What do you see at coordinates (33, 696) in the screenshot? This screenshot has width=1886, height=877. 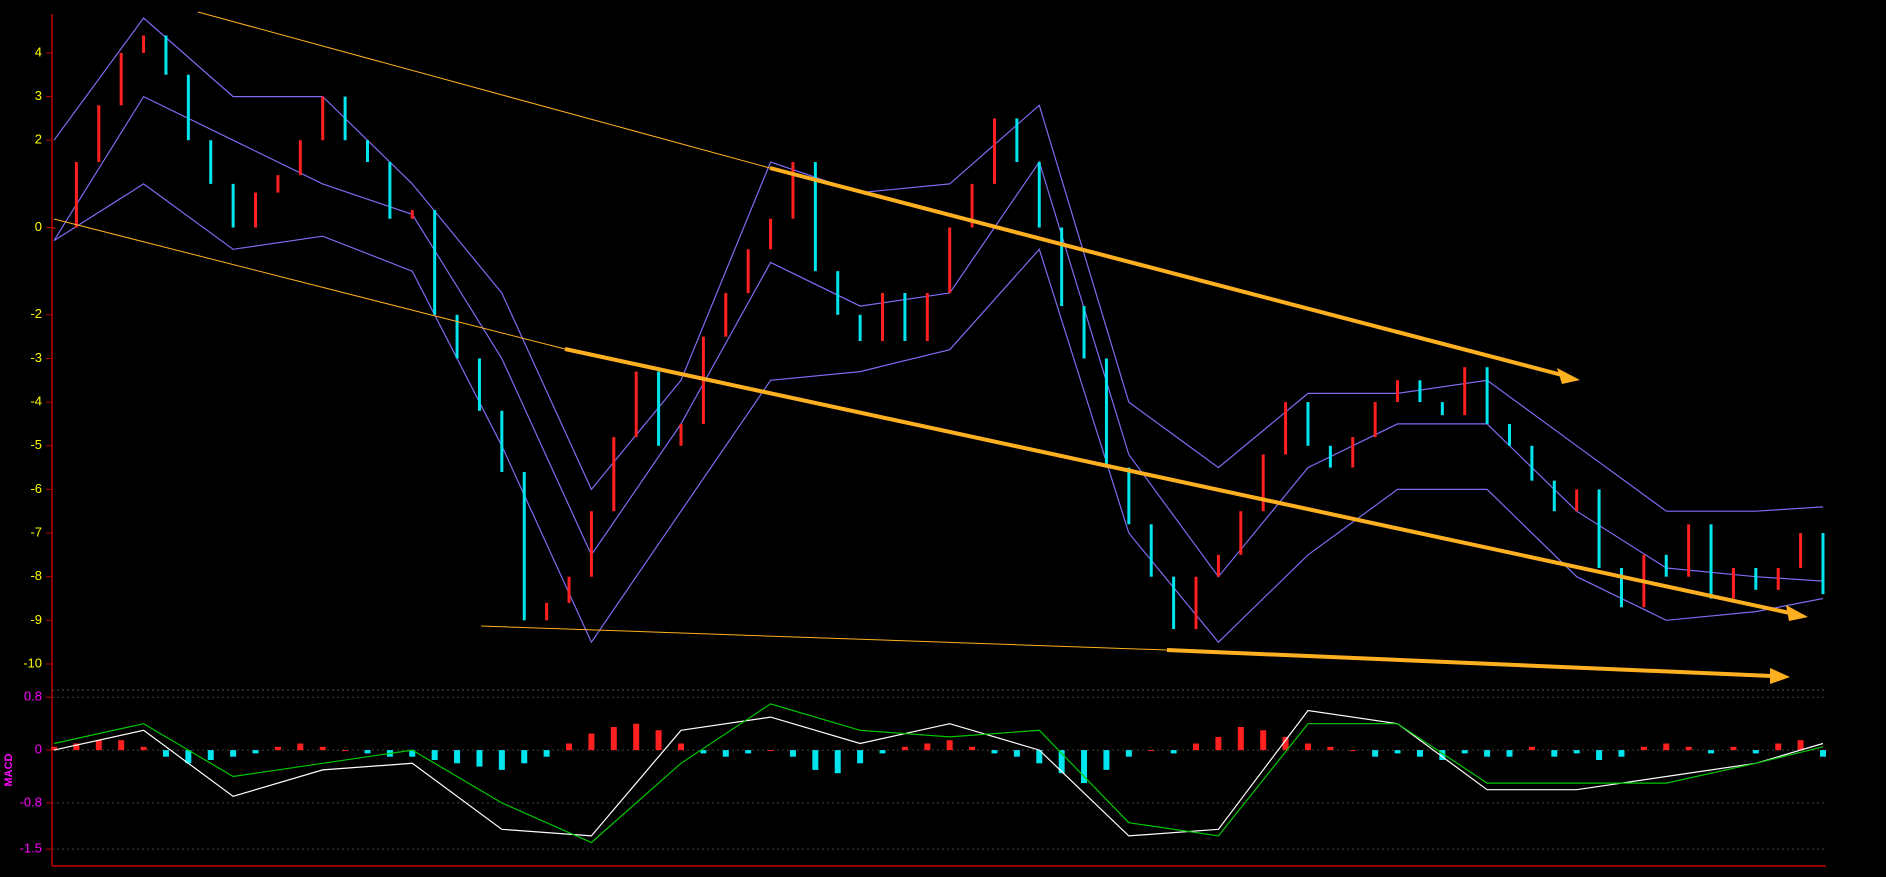 I see `y-tick-label: 0.8` at bounding box center [33, 696].